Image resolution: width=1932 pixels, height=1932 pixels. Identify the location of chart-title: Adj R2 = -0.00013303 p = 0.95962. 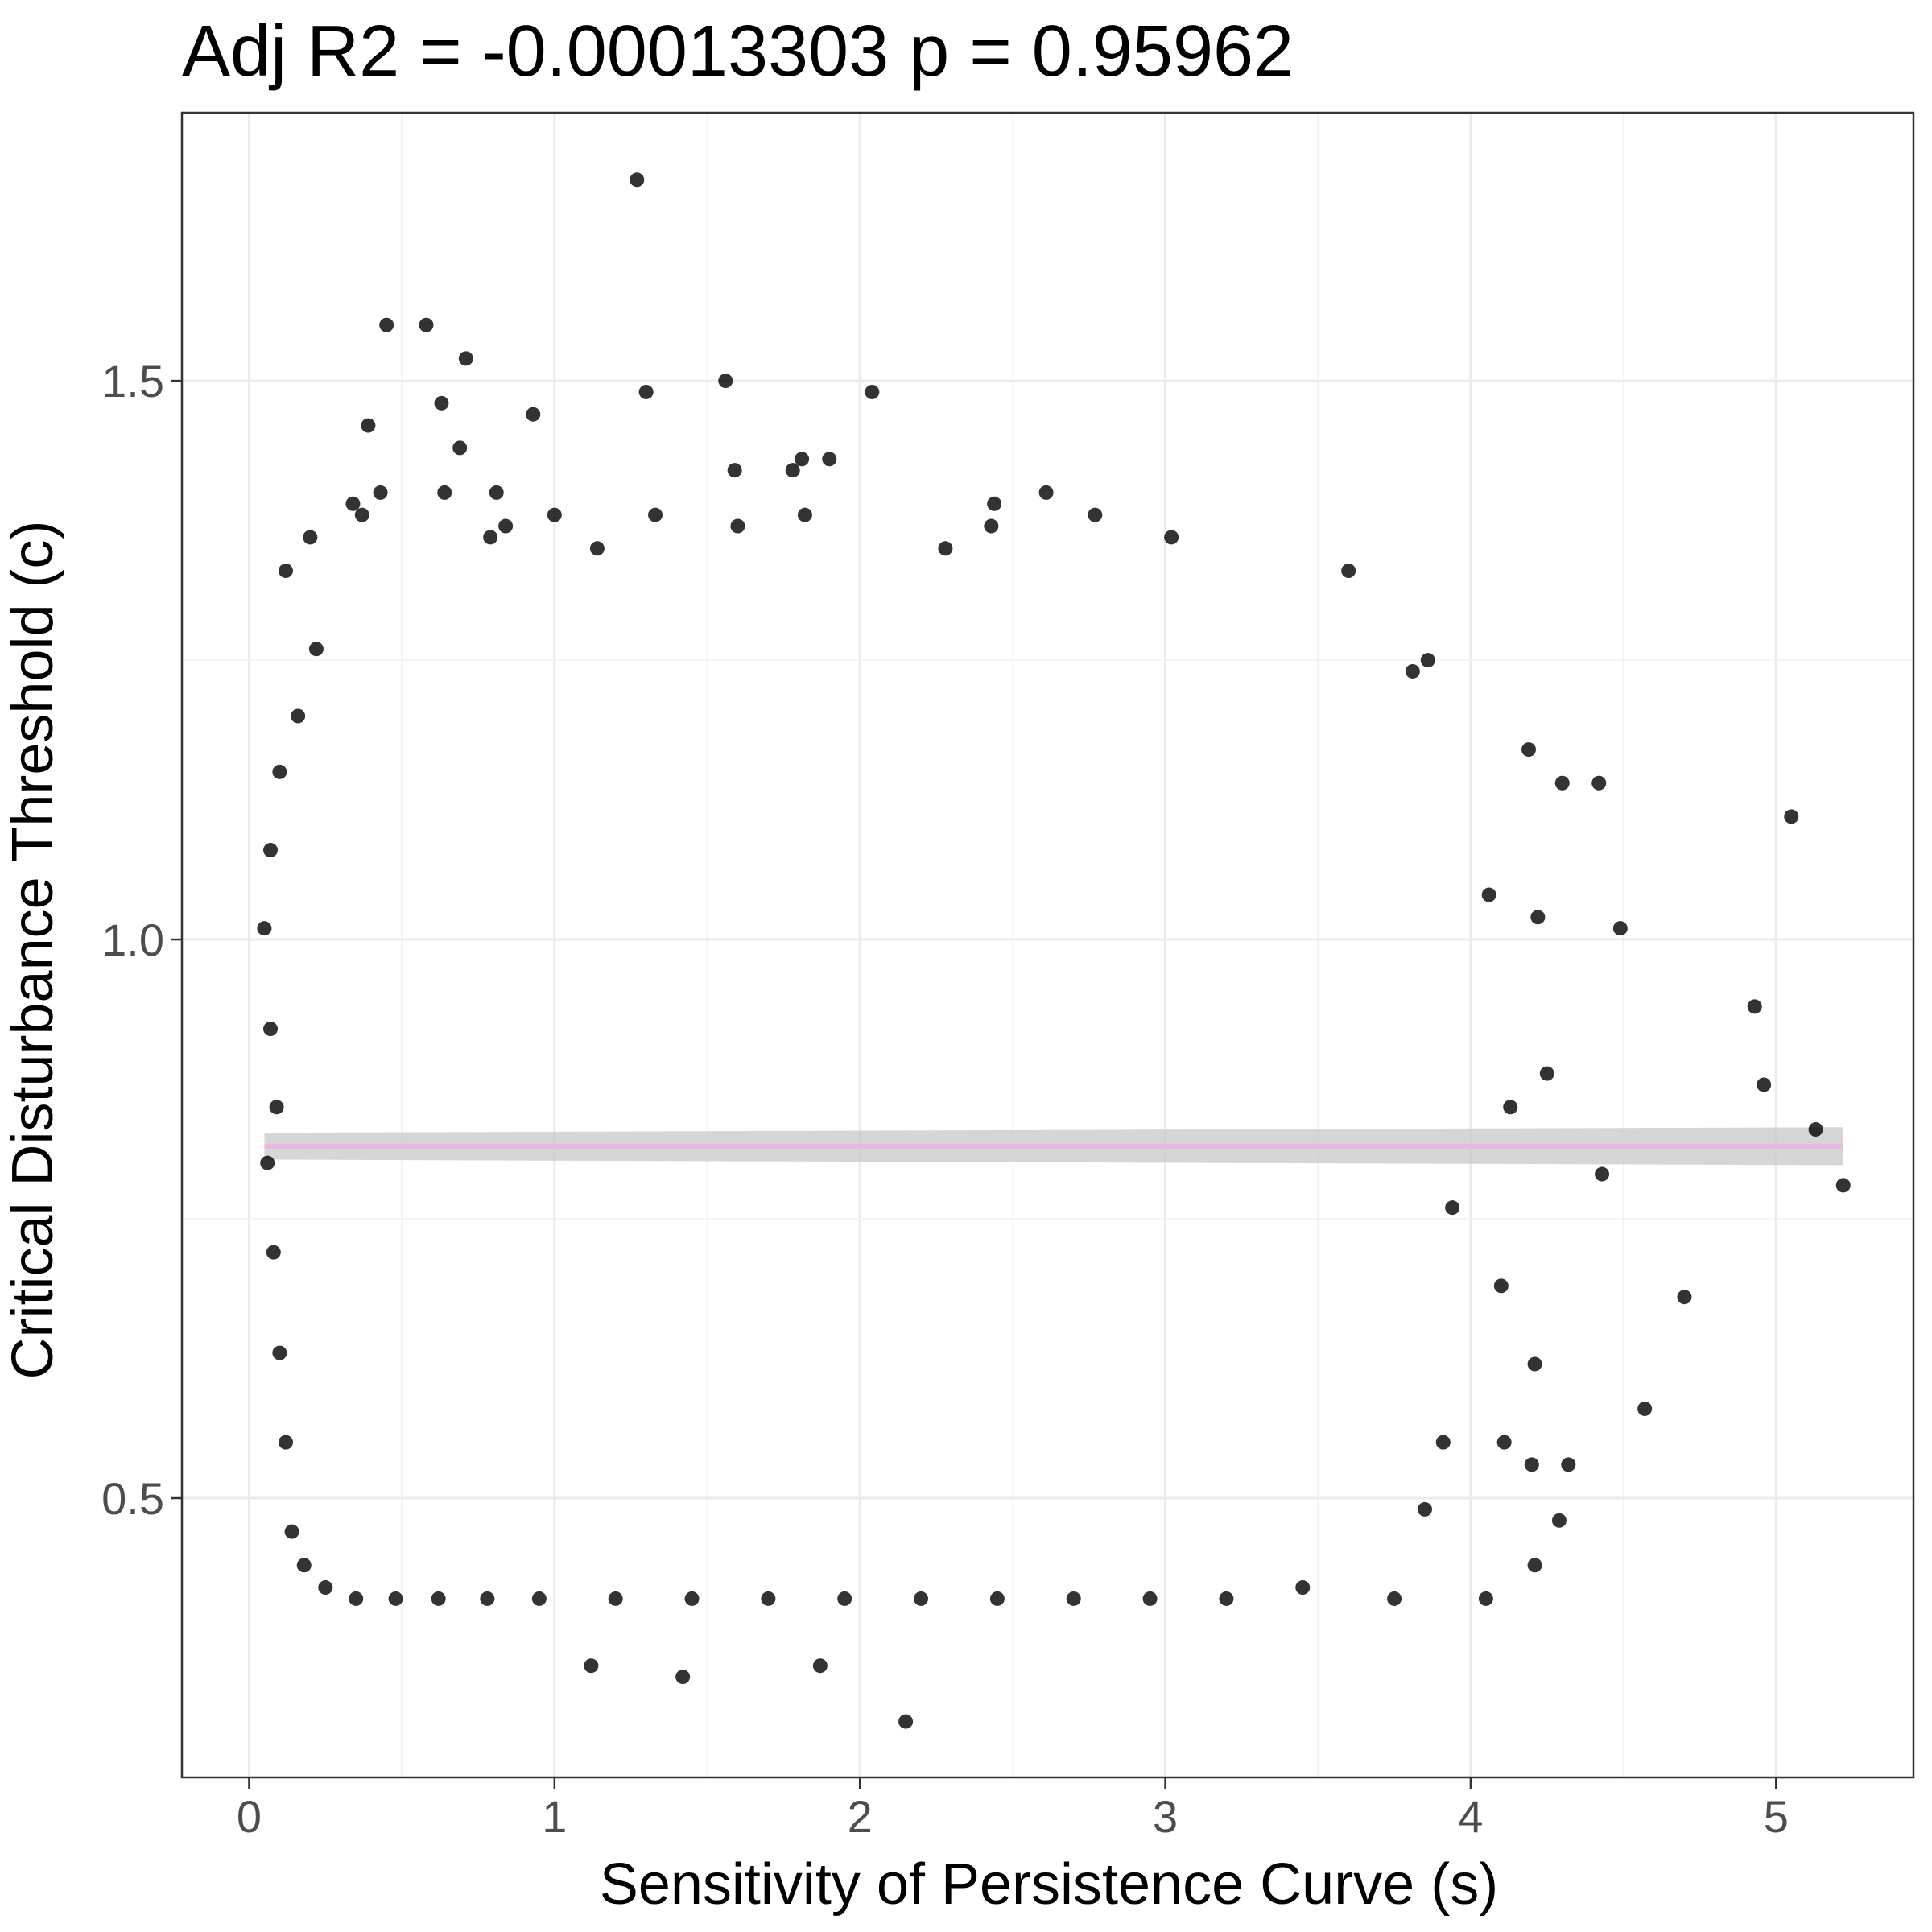
(738, 51).